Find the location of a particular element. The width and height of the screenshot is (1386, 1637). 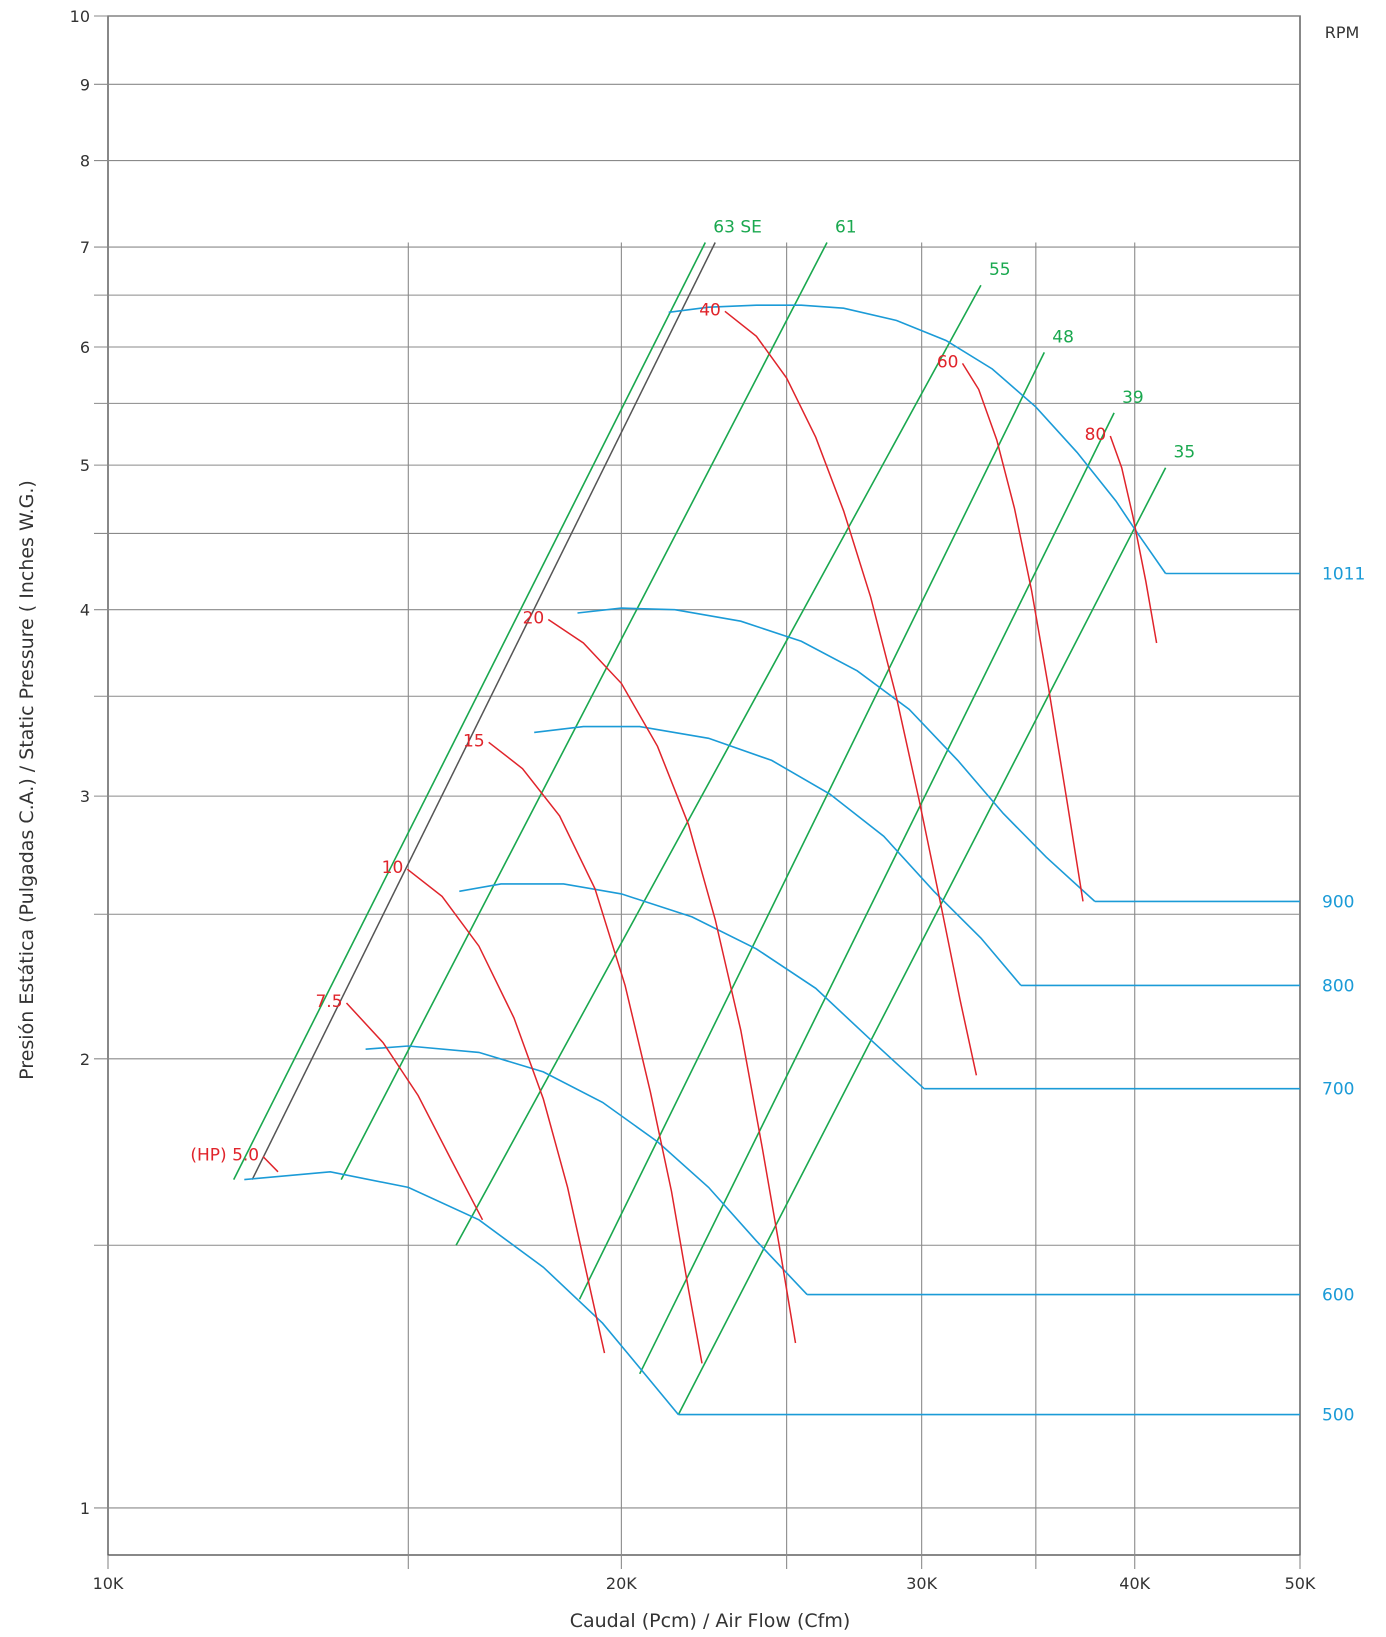

hp-label: 15 is located at coordinates (474, 741).